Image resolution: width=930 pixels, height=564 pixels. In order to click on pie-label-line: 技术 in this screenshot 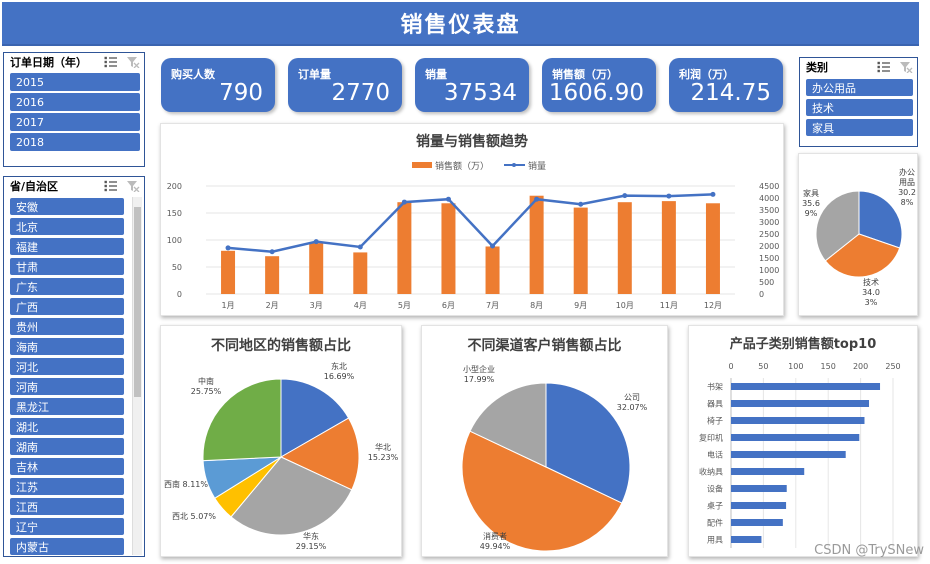, I will do `click(871, 282)`.